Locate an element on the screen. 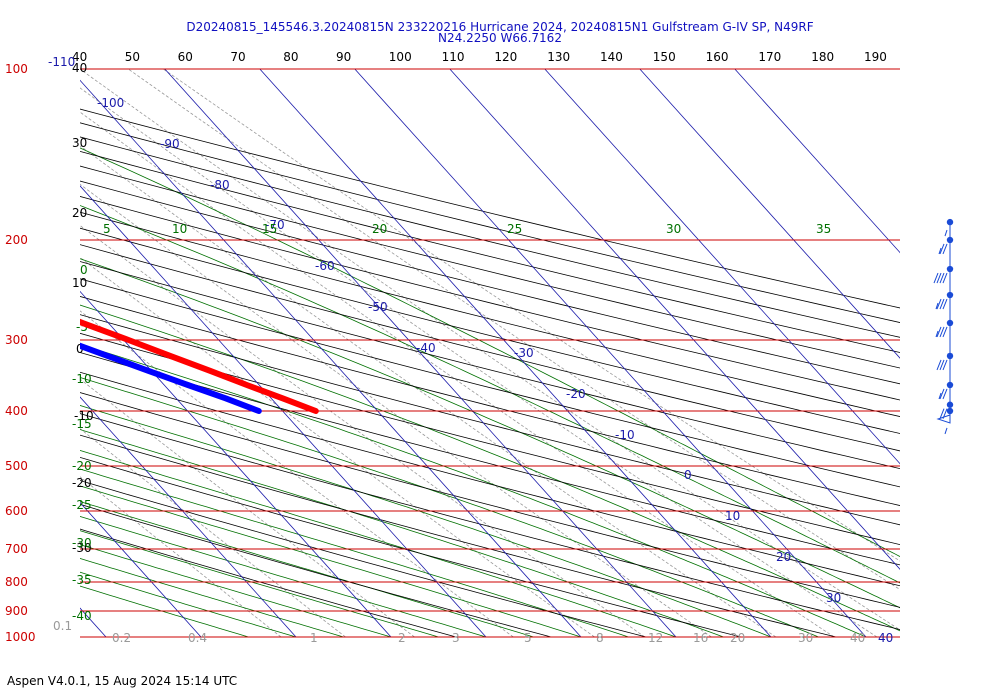 Image resolution: width=1000 pixels, height=700 pixels. pressure-tick-label: 900 is located at coordinates (16, 611).